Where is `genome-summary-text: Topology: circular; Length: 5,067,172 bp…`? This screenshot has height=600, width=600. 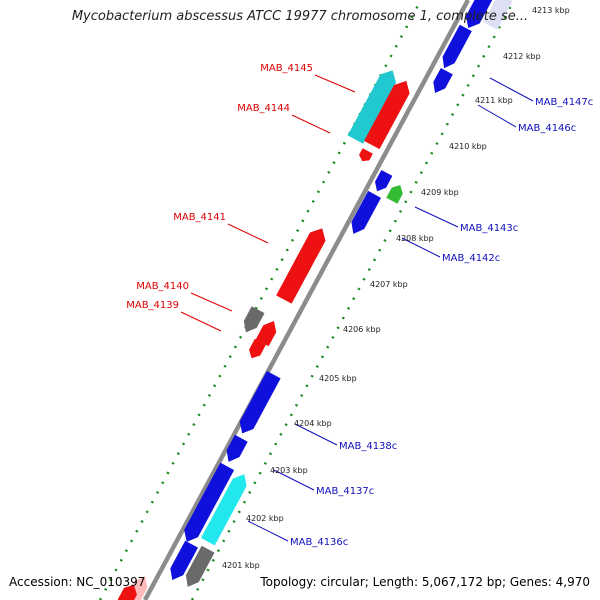
genome-summary-text: Topology: circular; Length: 5,067,172 bp… is located at coordinates (425, 582).